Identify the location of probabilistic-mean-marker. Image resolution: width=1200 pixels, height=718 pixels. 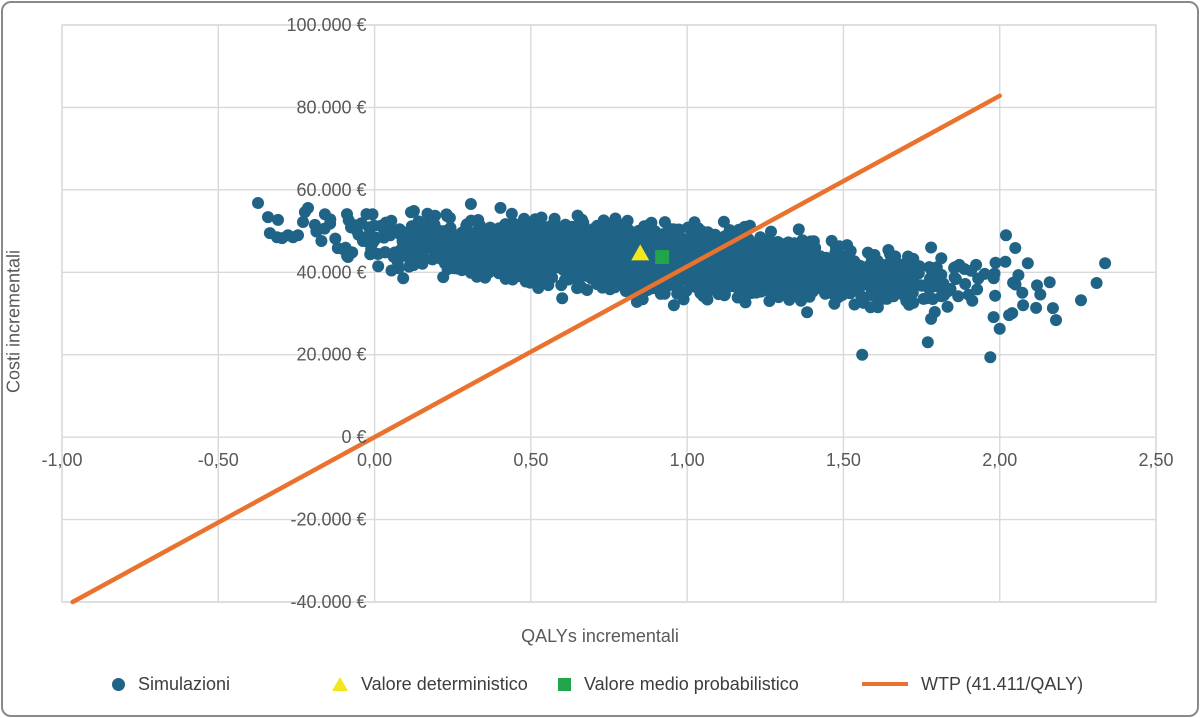
(662, 257).